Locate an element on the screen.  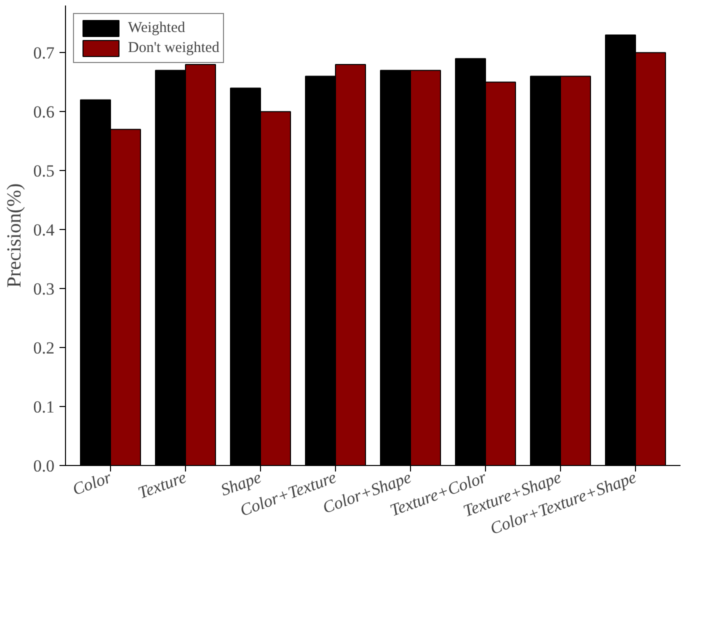
y-tick-label: 0.5 is located at coordinates (43, 171).